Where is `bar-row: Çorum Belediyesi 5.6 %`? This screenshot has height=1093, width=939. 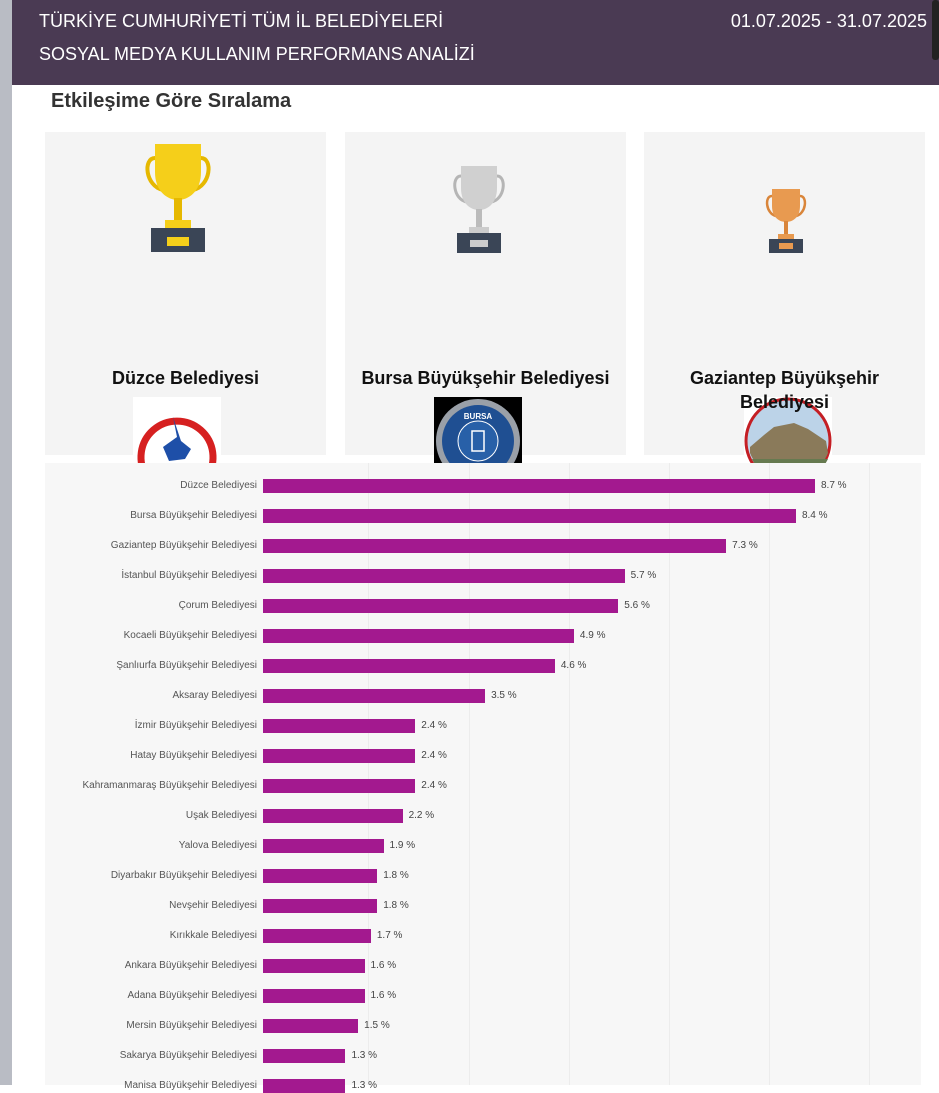
bar-row: Çorum Belediyesi 5.6 % is located at coordinates (483, 606).